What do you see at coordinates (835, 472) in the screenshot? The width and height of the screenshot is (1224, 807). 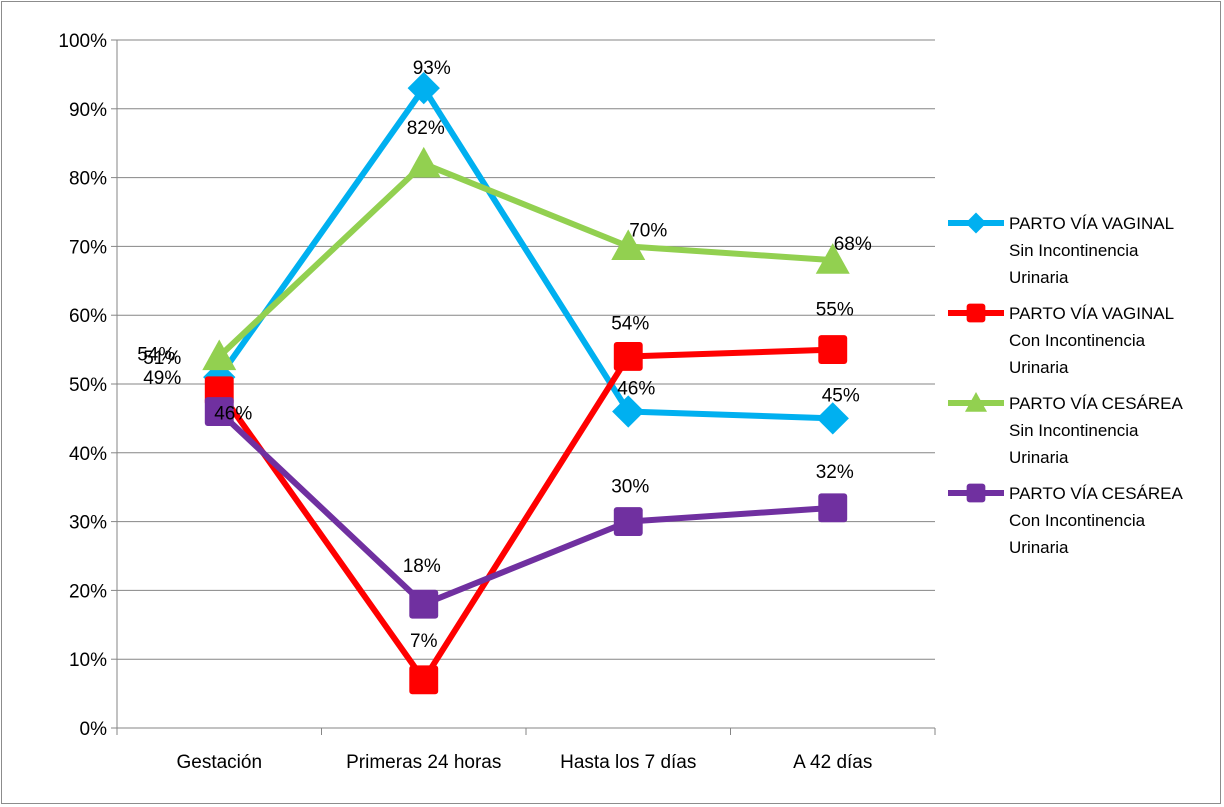 I see `data-label: 32%` at bounding box center [835, 472].